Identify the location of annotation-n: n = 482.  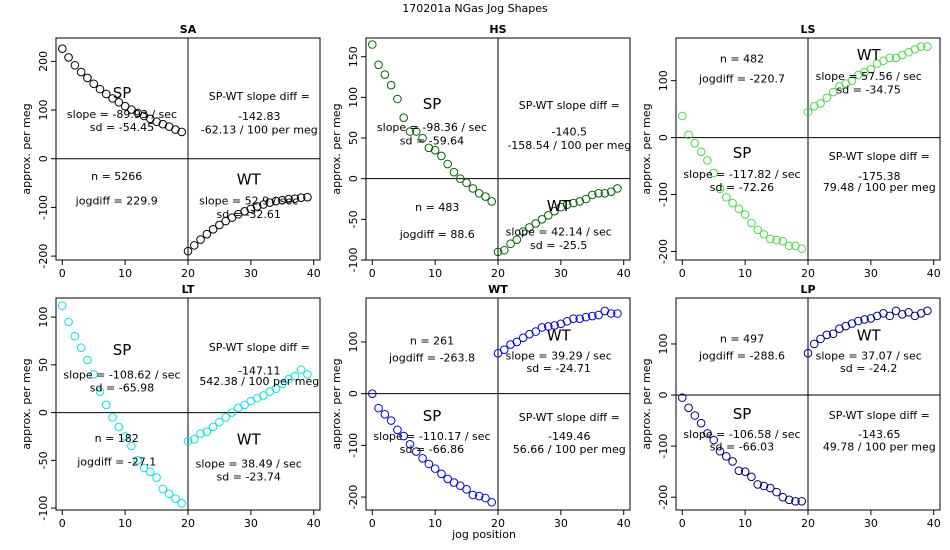
(742, 58).